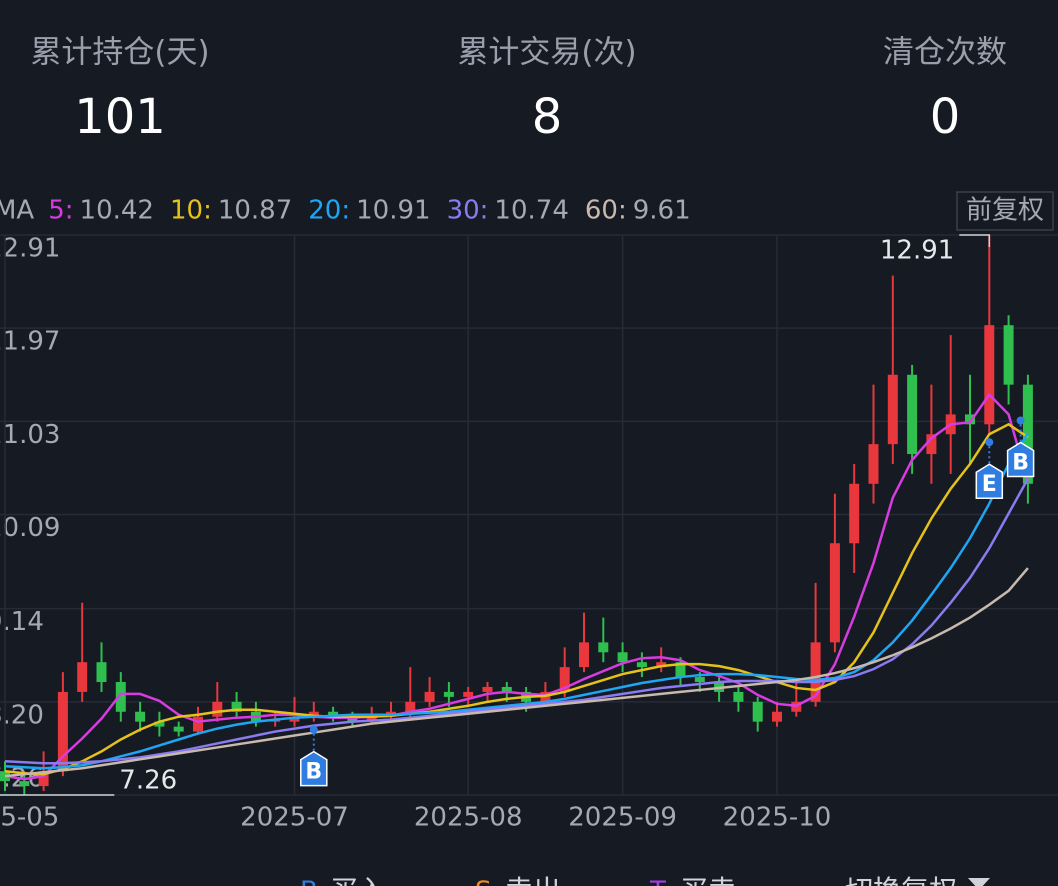  I want to click on y-tick-label: 12.91, so click(30, 249).